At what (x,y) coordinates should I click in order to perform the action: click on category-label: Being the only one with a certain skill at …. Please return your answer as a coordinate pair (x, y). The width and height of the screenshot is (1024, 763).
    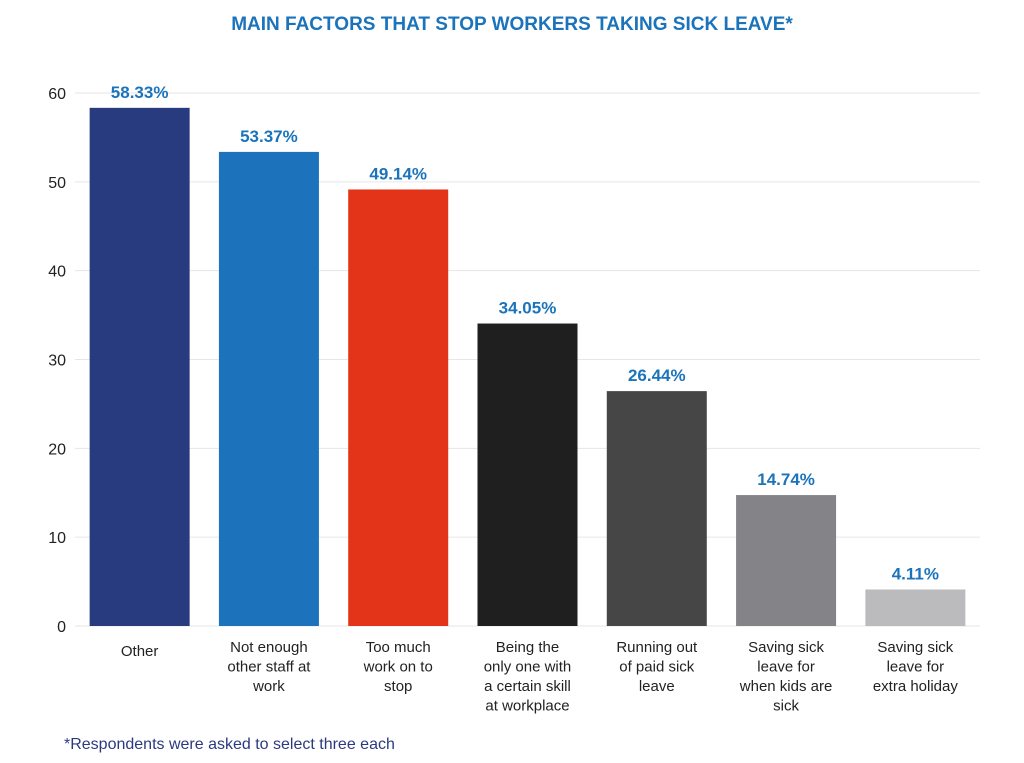
    Looking at the image, I should click on (528, 677).